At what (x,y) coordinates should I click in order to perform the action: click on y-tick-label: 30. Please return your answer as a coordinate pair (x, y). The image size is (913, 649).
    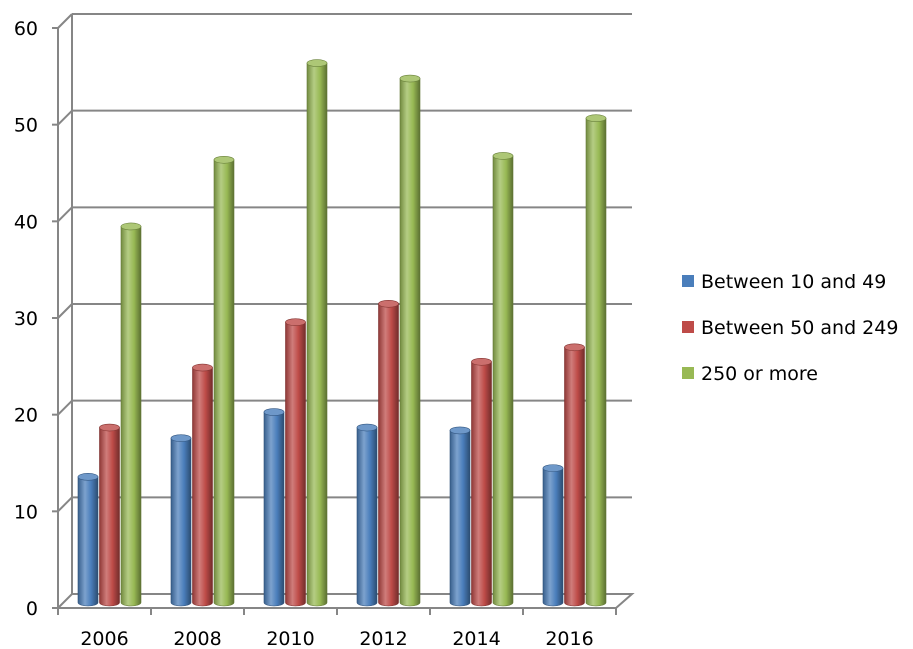
    Looking at the image, I should click on (26, 319).